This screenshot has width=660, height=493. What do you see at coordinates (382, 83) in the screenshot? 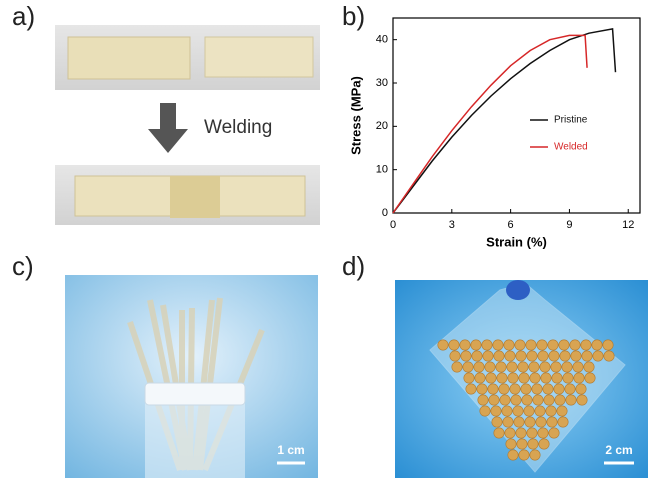
I see `y-tick-label: 30` at bounding box center [382, 83].